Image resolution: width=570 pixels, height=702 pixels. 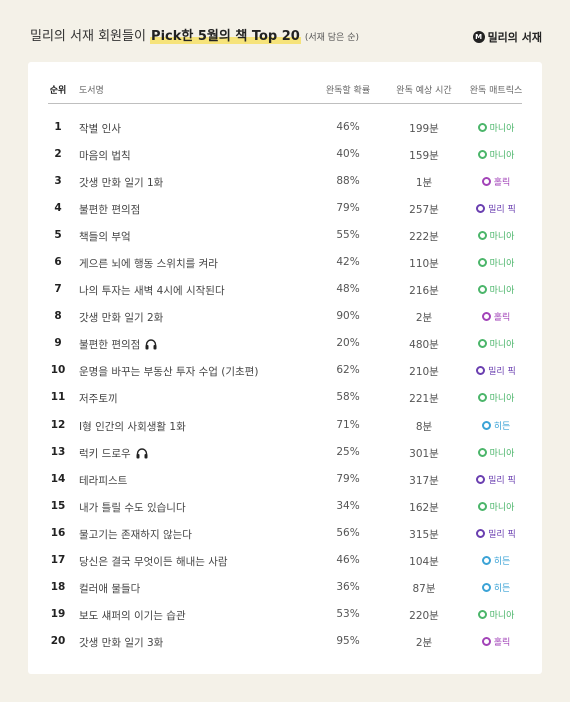 What do you see at coordinates (153, 561) in the screenshot?
I see `book-title: 당신은 결국 무엇이든 해내는 사람` at bounding box center [153, 561].